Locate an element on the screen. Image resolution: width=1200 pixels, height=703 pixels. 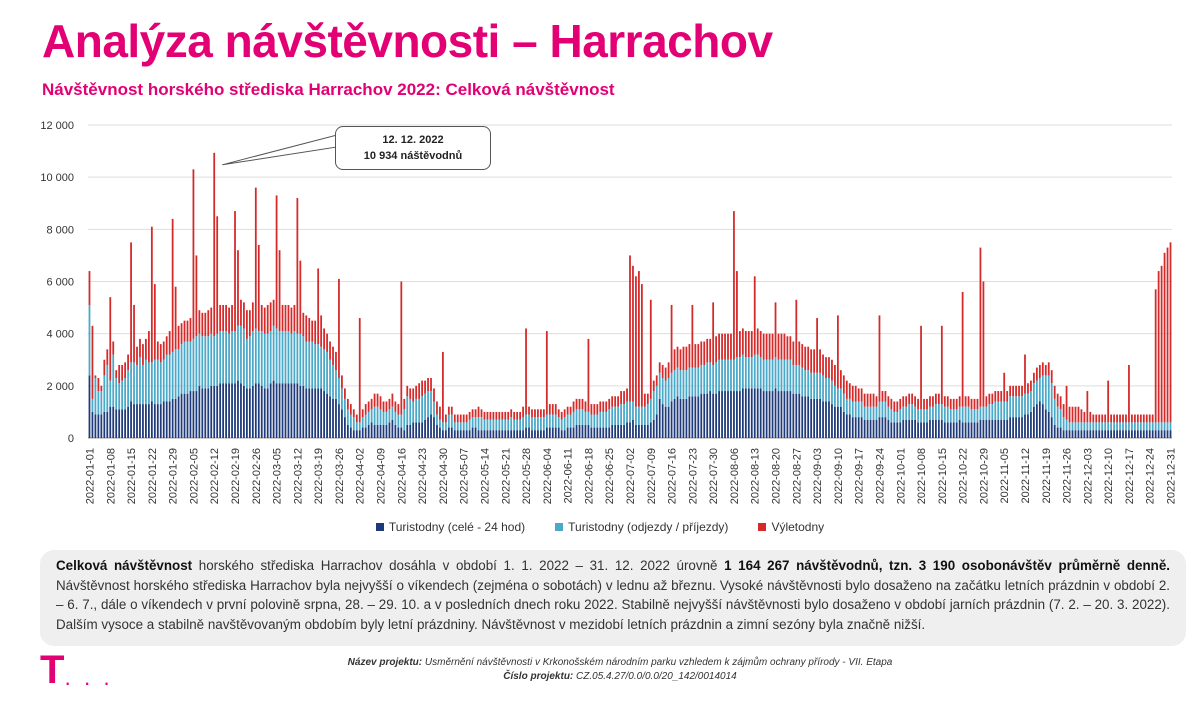
summary-bold-start: Celková návštěvnost is located at coordinates (124, 565).